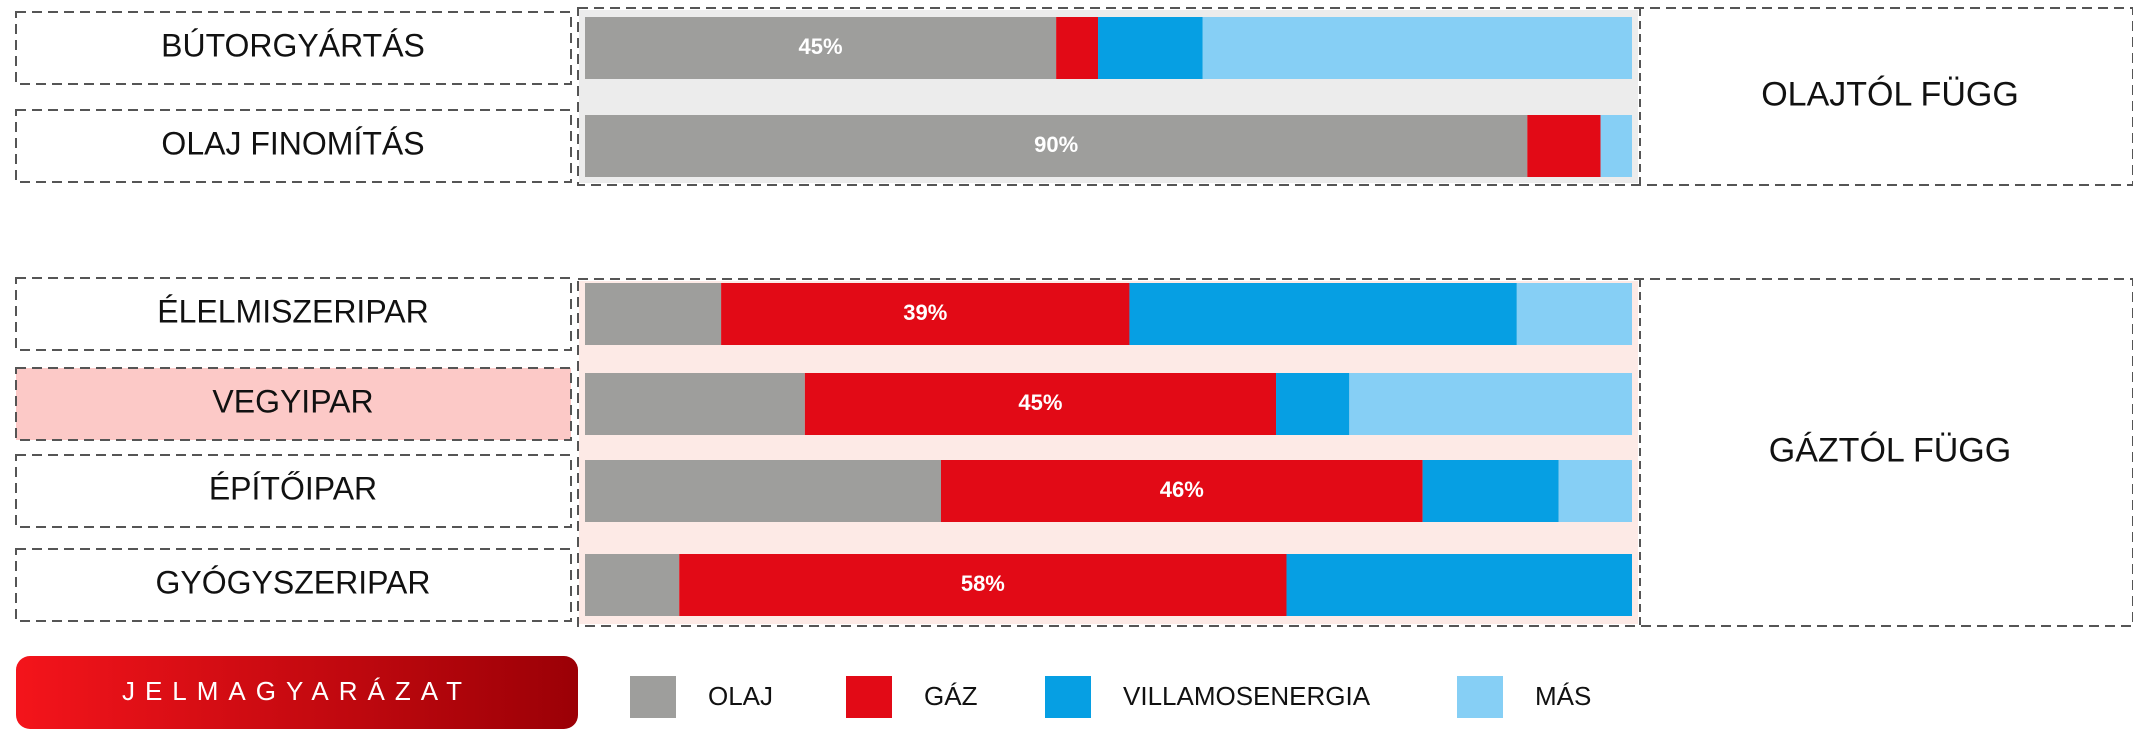 The image size is (2133, 731). I want to click on category-label: ÉLELMISZERIPAR, so click(292, 311).